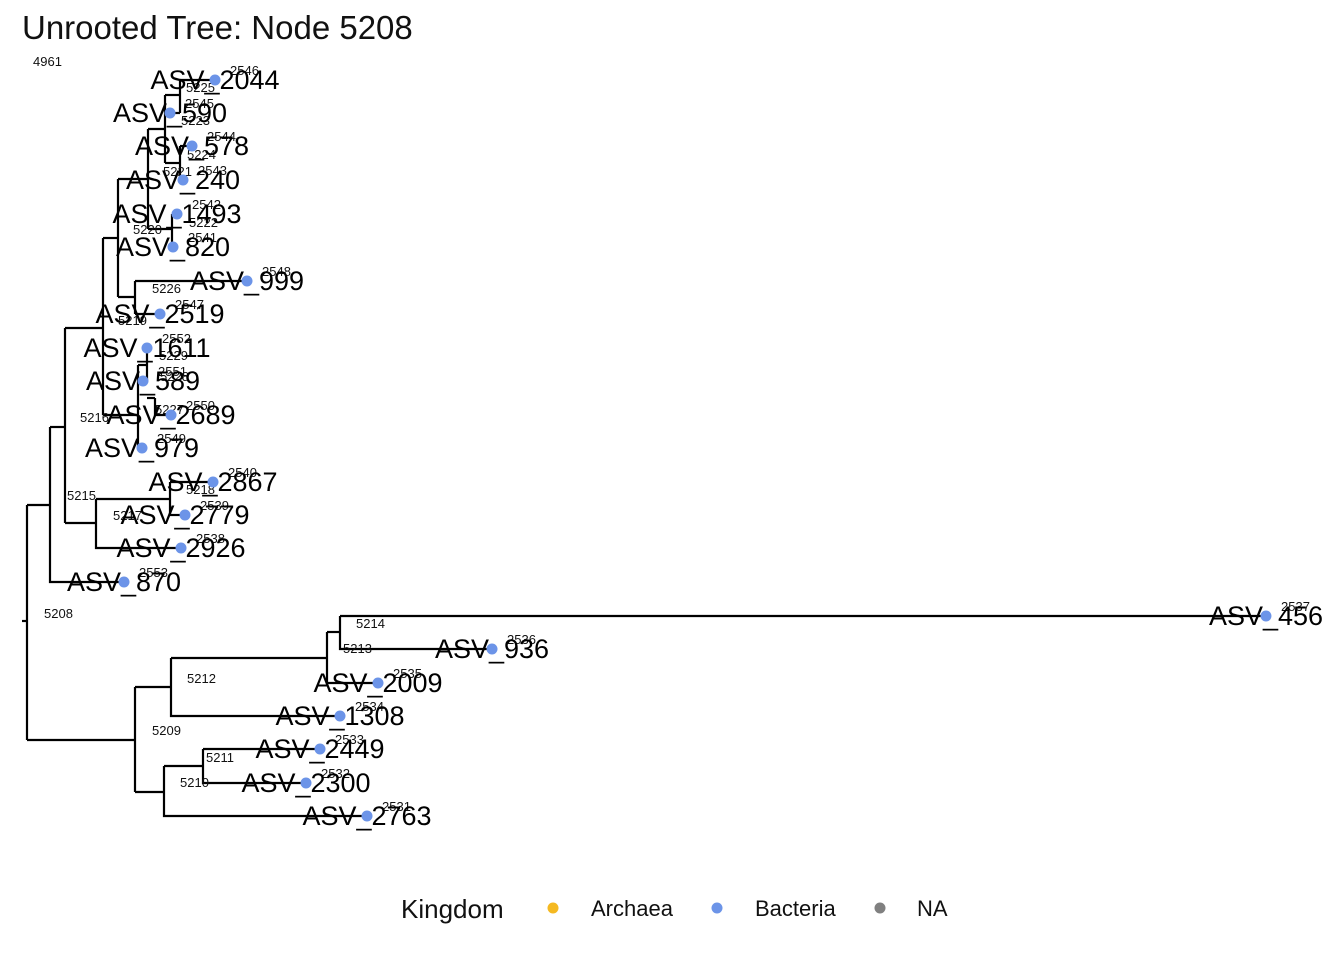 The height and width of the screenshot is (960, 1344). Describe the element at coordinates (94, 417) in the screenshot. I see `internal-node-label: 5216` at that location.